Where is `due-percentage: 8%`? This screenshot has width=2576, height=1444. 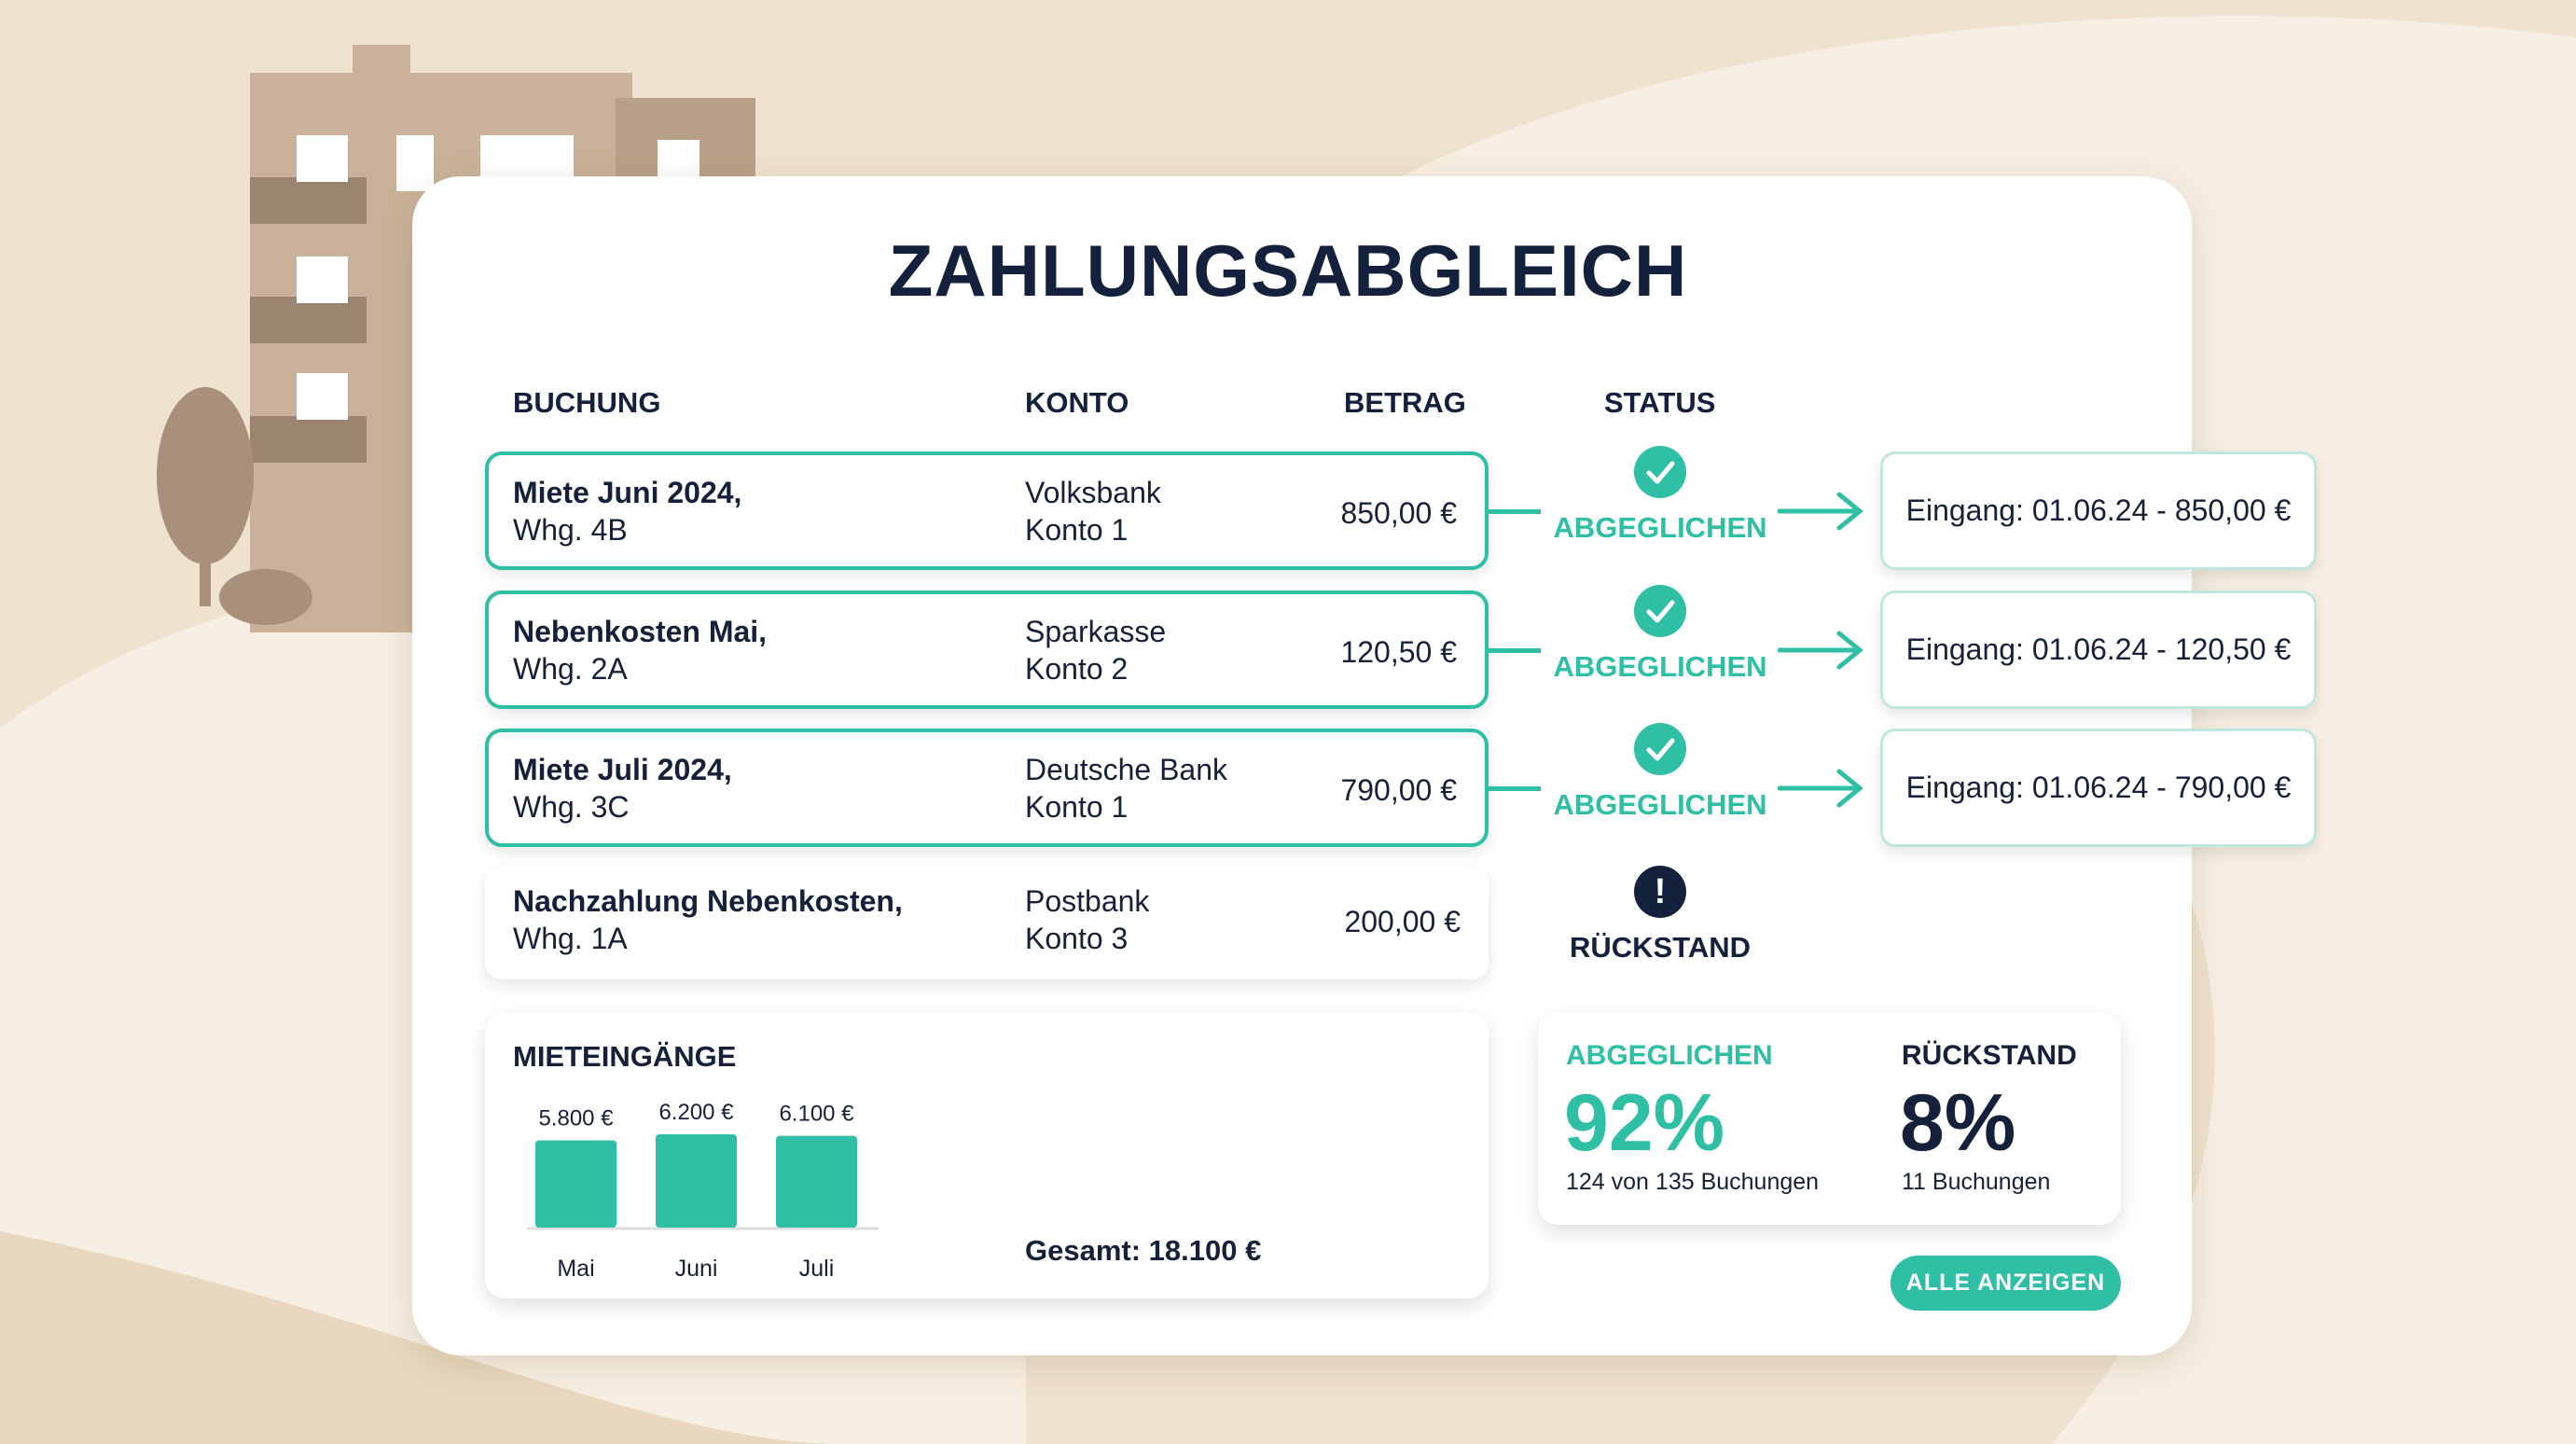 due-percentage: 8% is located at coordinates (1958, 1123).